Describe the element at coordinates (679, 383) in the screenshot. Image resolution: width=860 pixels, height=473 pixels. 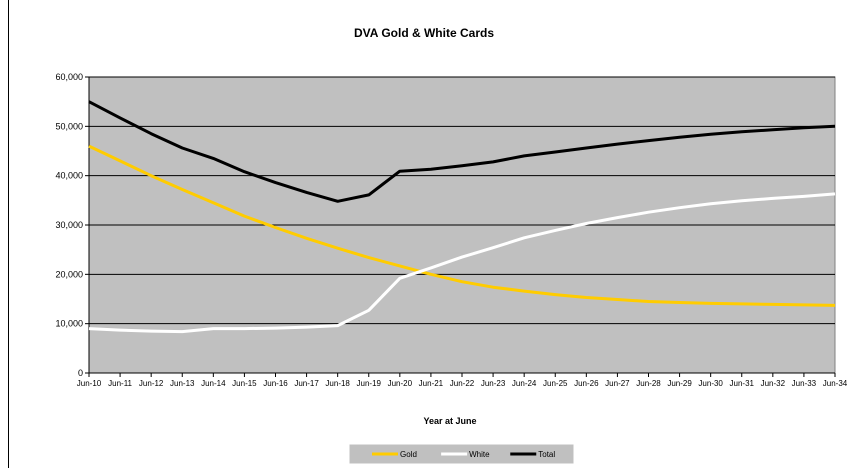
I see `x-tick-label: Jun-29` at that location.